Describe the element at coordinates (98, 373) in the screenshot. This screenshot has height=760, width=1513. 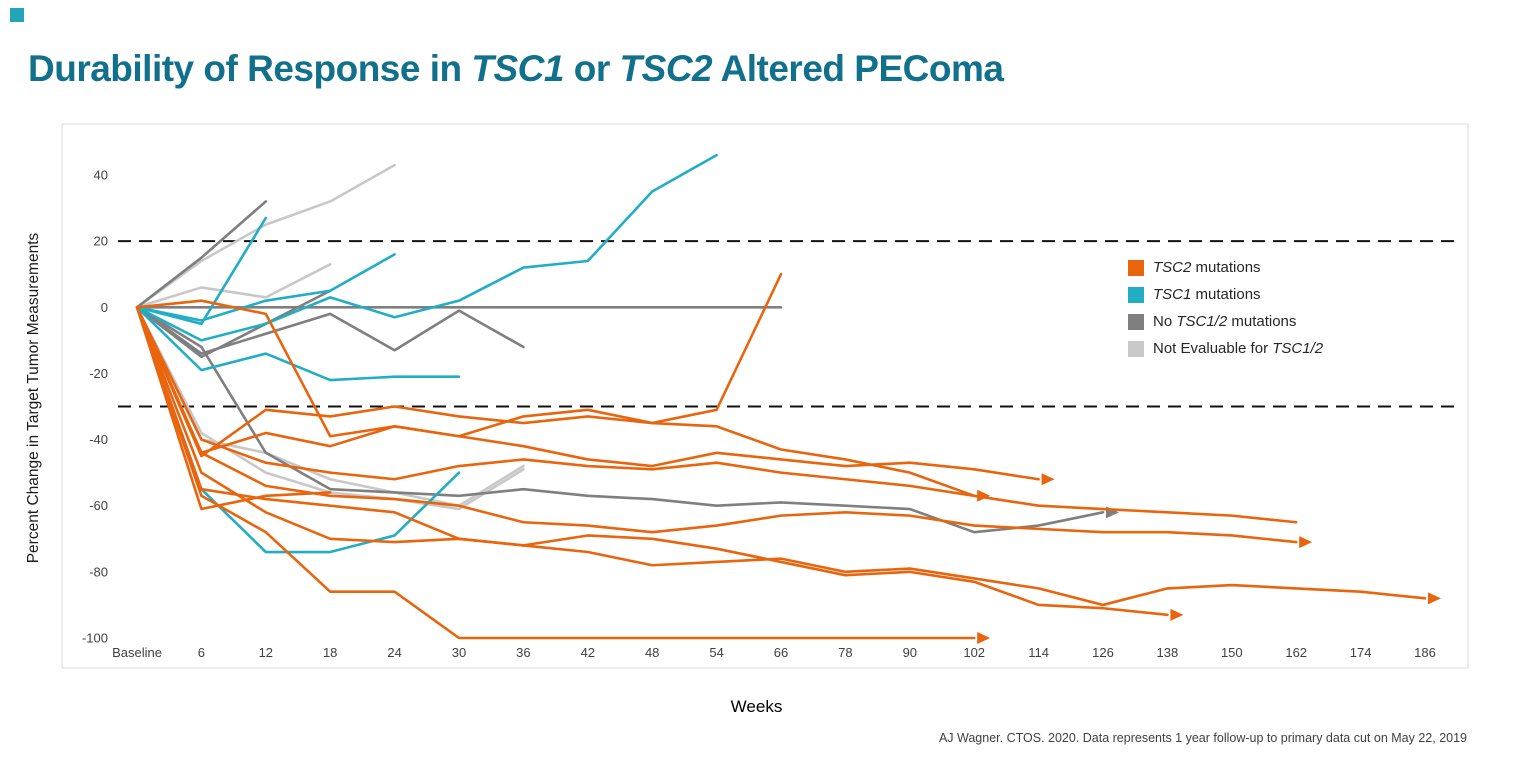
I see `y-tick-label: -20` at that location.